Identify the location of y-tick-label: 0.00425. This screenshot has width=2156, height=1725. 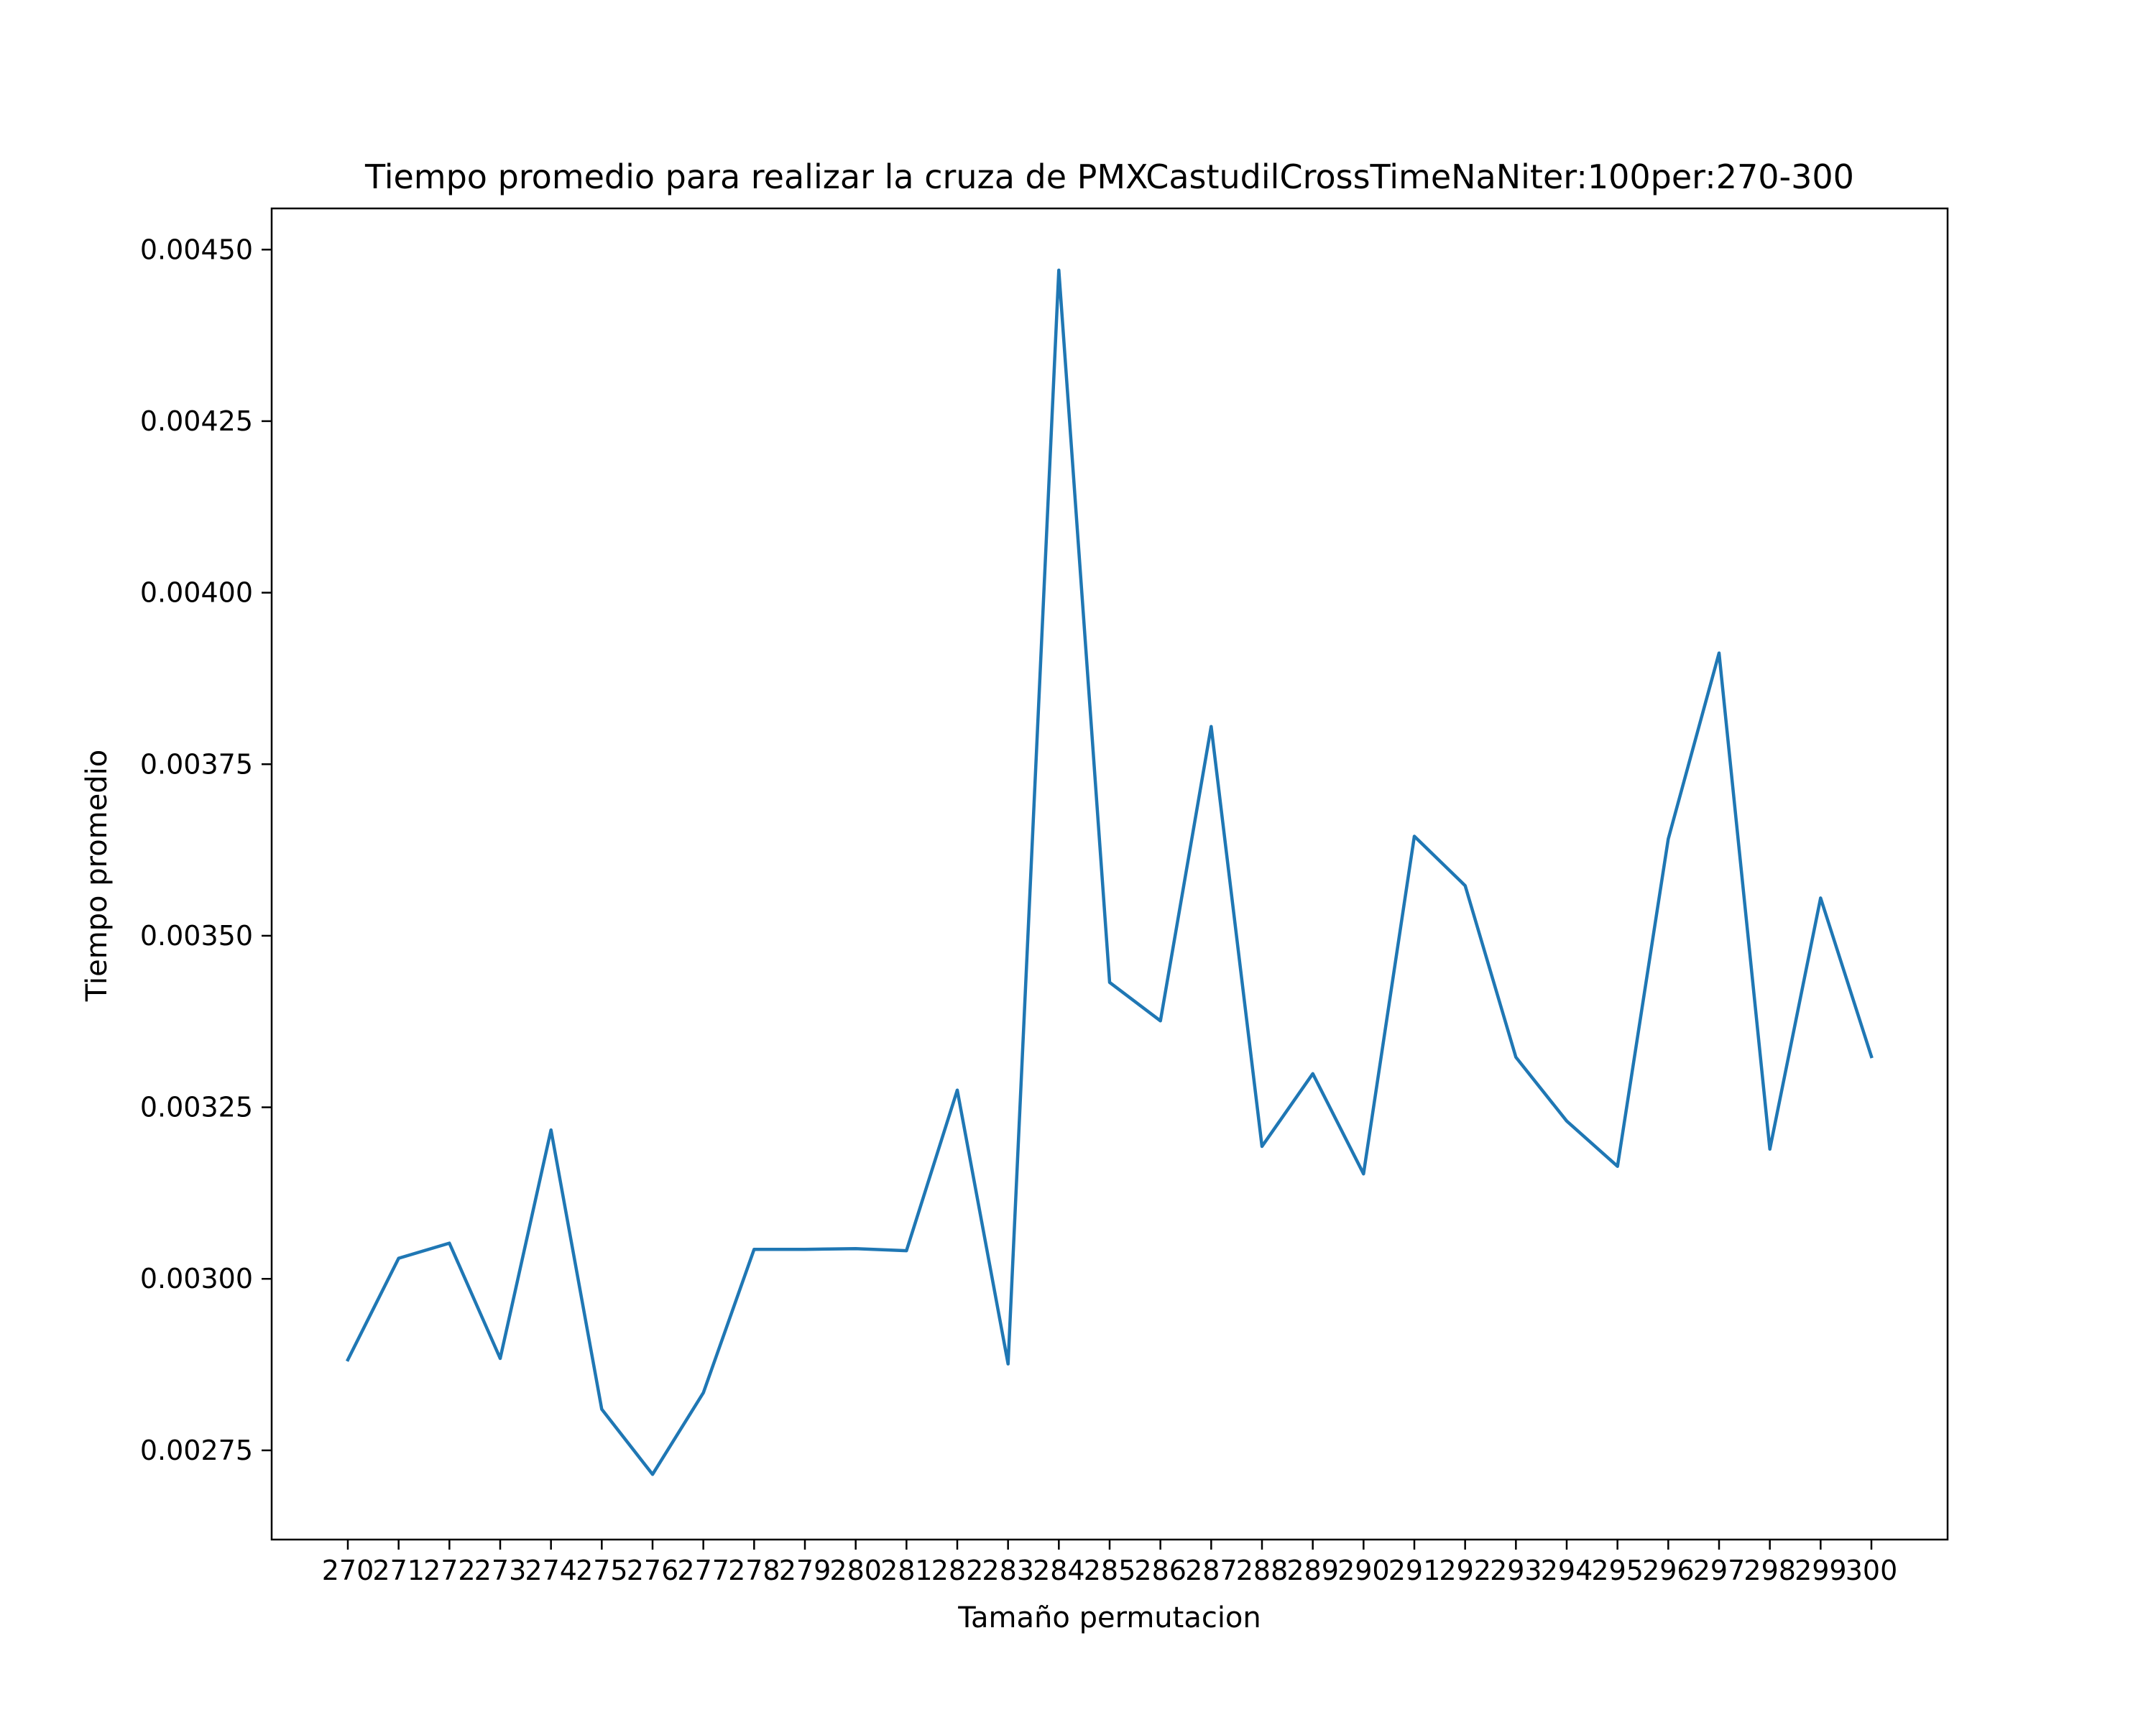
(196, 421).